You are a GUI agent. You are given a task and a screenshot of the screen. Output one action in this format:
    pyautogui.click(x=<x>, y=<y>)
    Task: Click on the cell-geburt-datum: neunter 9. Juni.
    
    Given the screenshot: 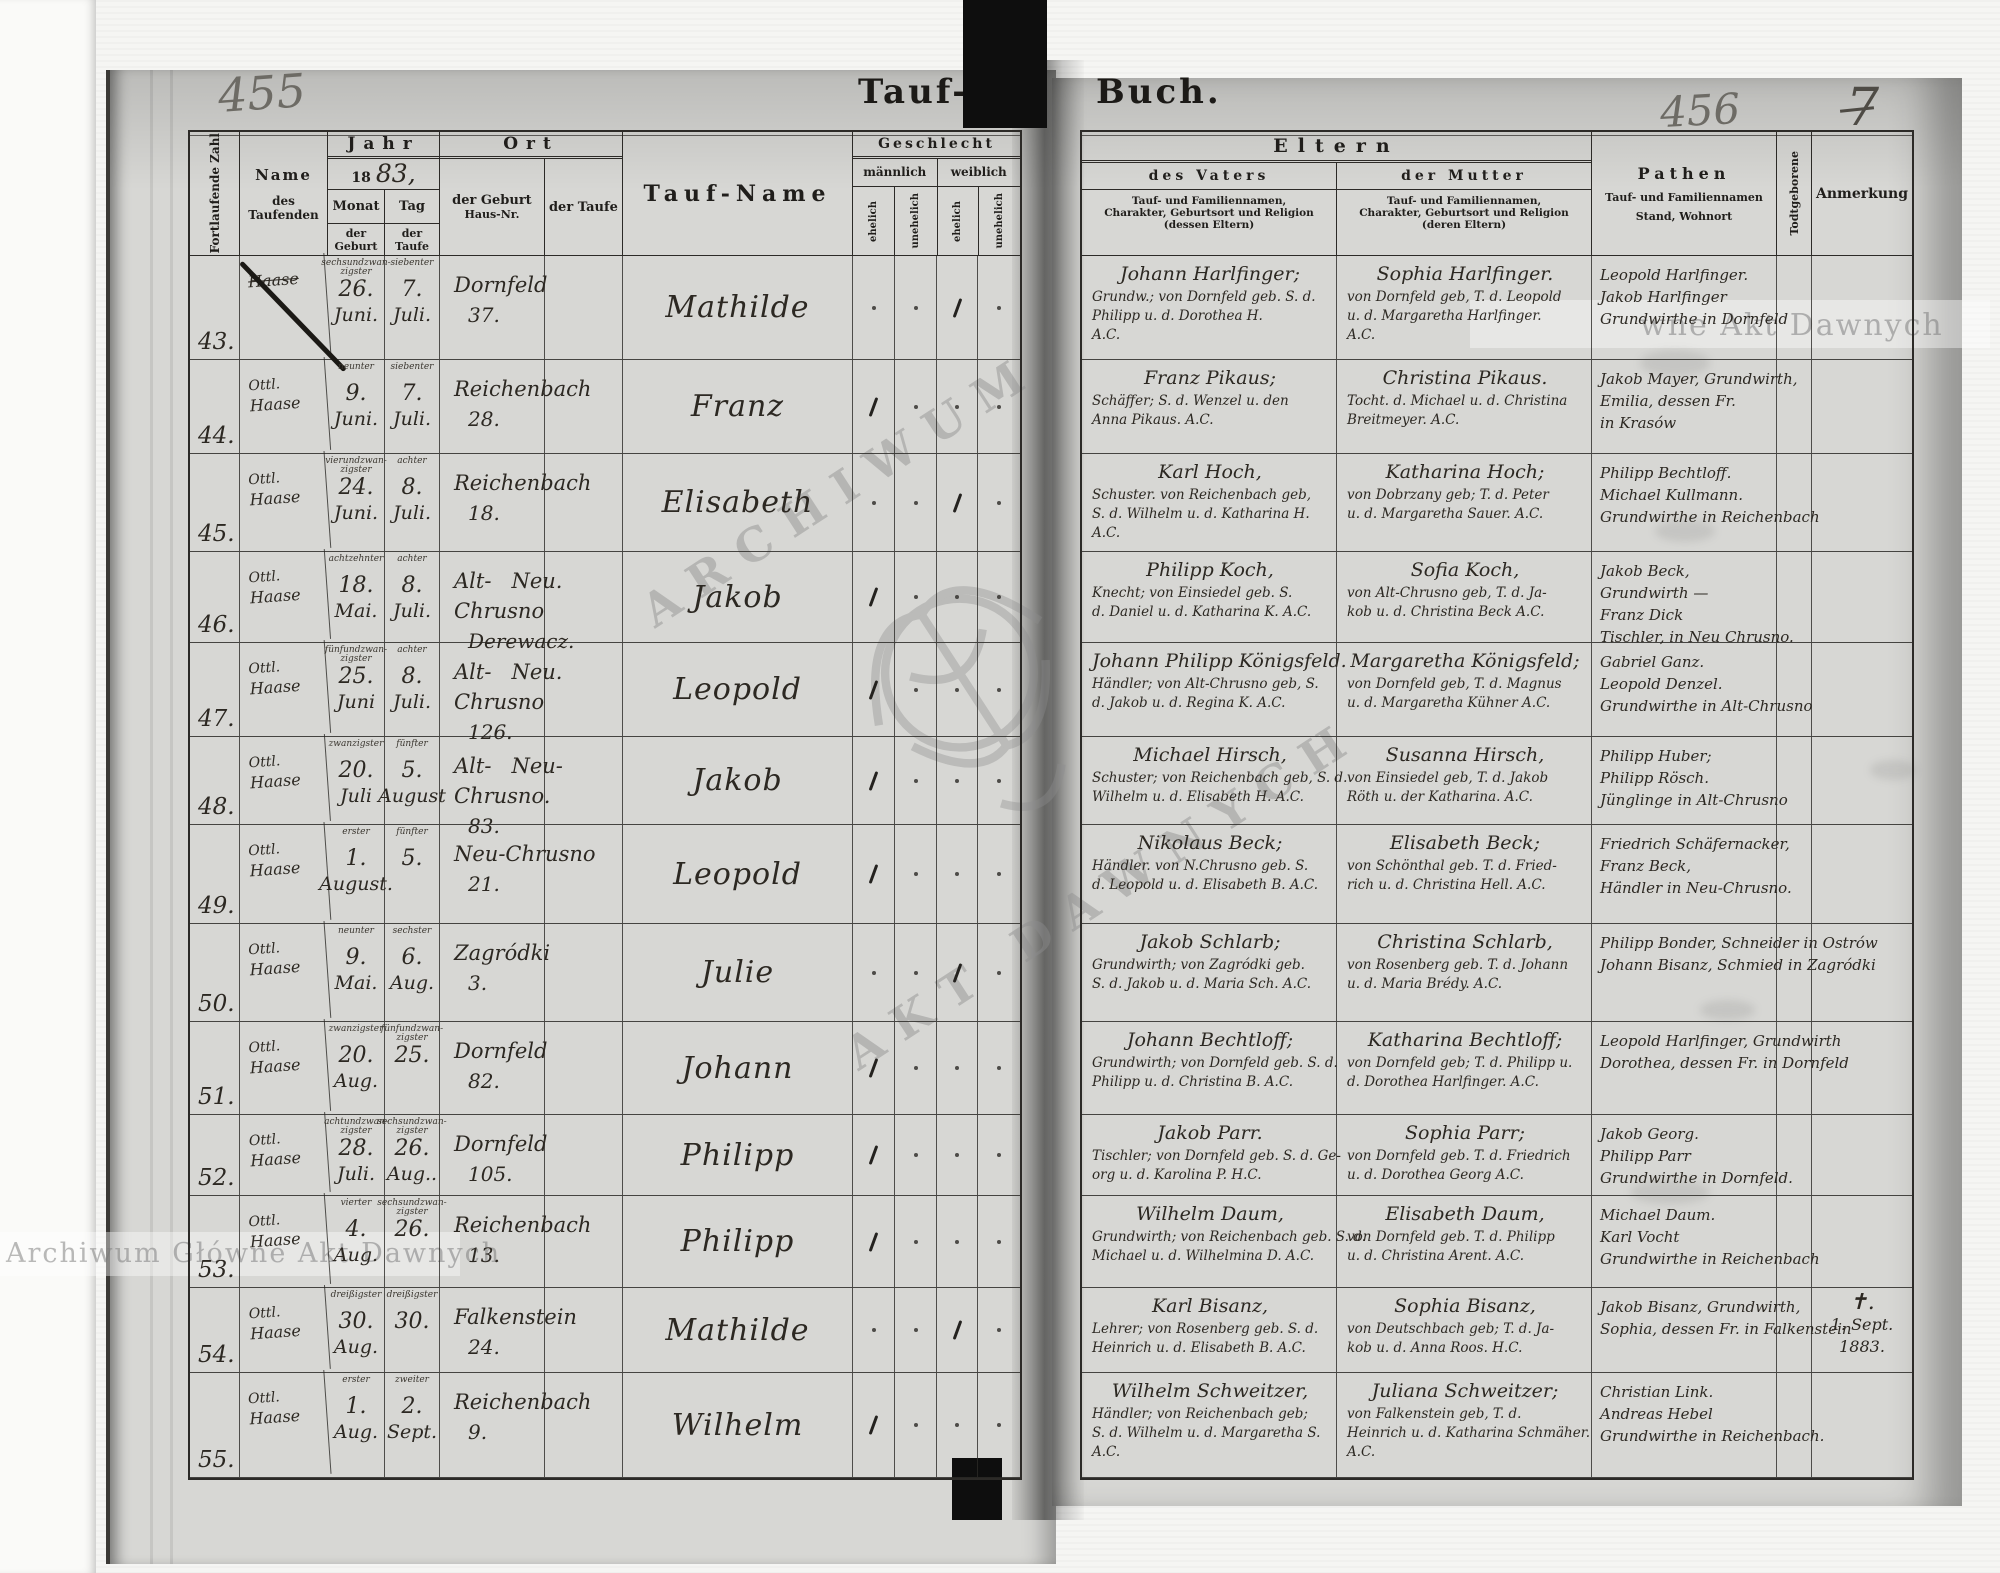 What is the action you would take?
    pyautogui.click(x=356, y=406)
    